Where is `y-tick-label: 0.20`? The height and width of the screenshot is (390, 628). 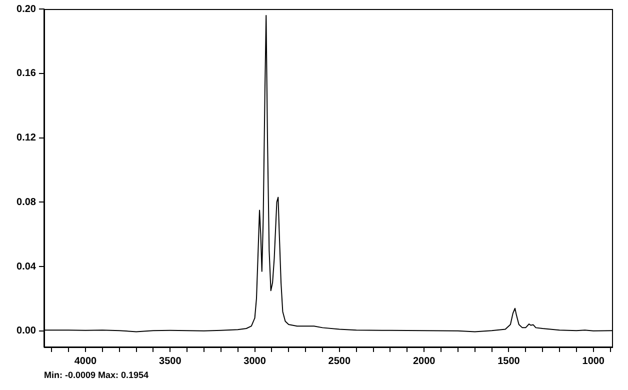
y-tick-label: 0.20 is located at coordinates (26, 9).